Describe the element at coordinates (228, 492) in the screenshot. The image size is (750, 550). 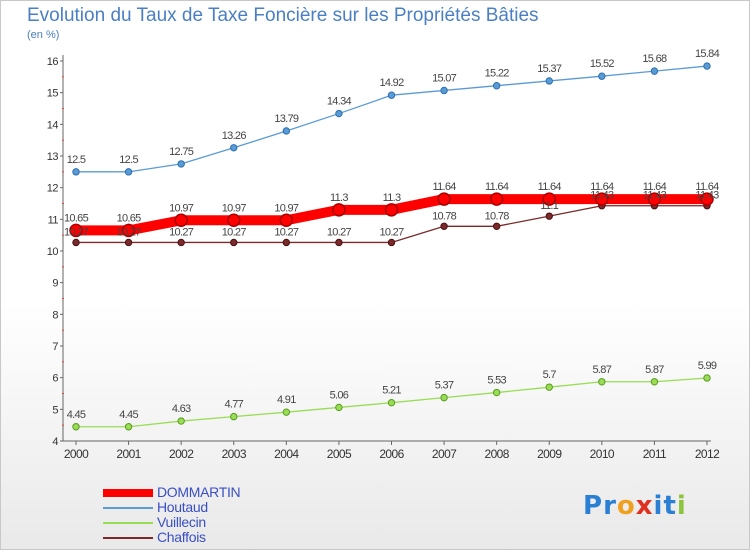
I see `legend-item-dommartin: DOMMARTIN` at that location.